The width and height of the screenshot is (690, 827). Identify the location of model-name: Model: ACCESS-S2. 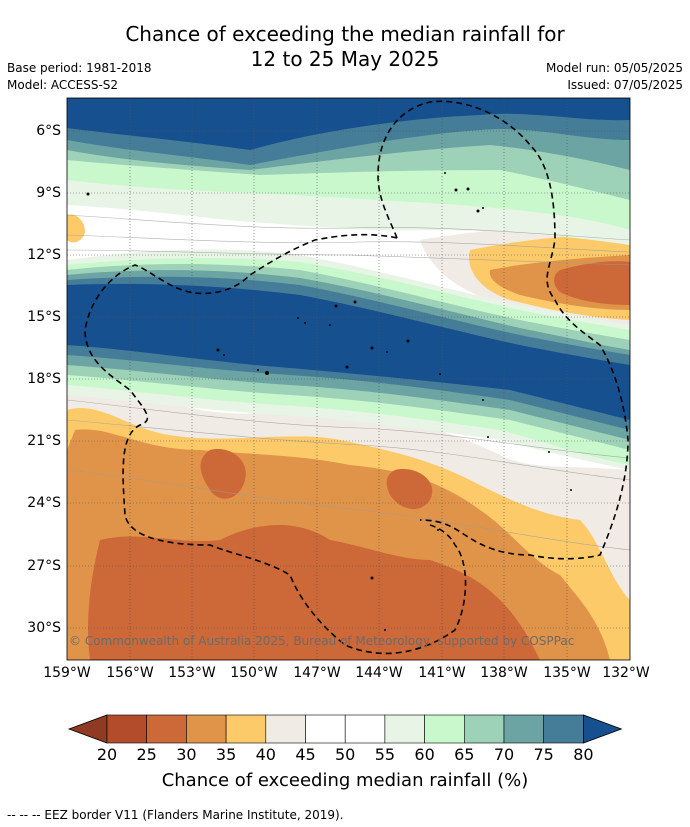
(63, 85).